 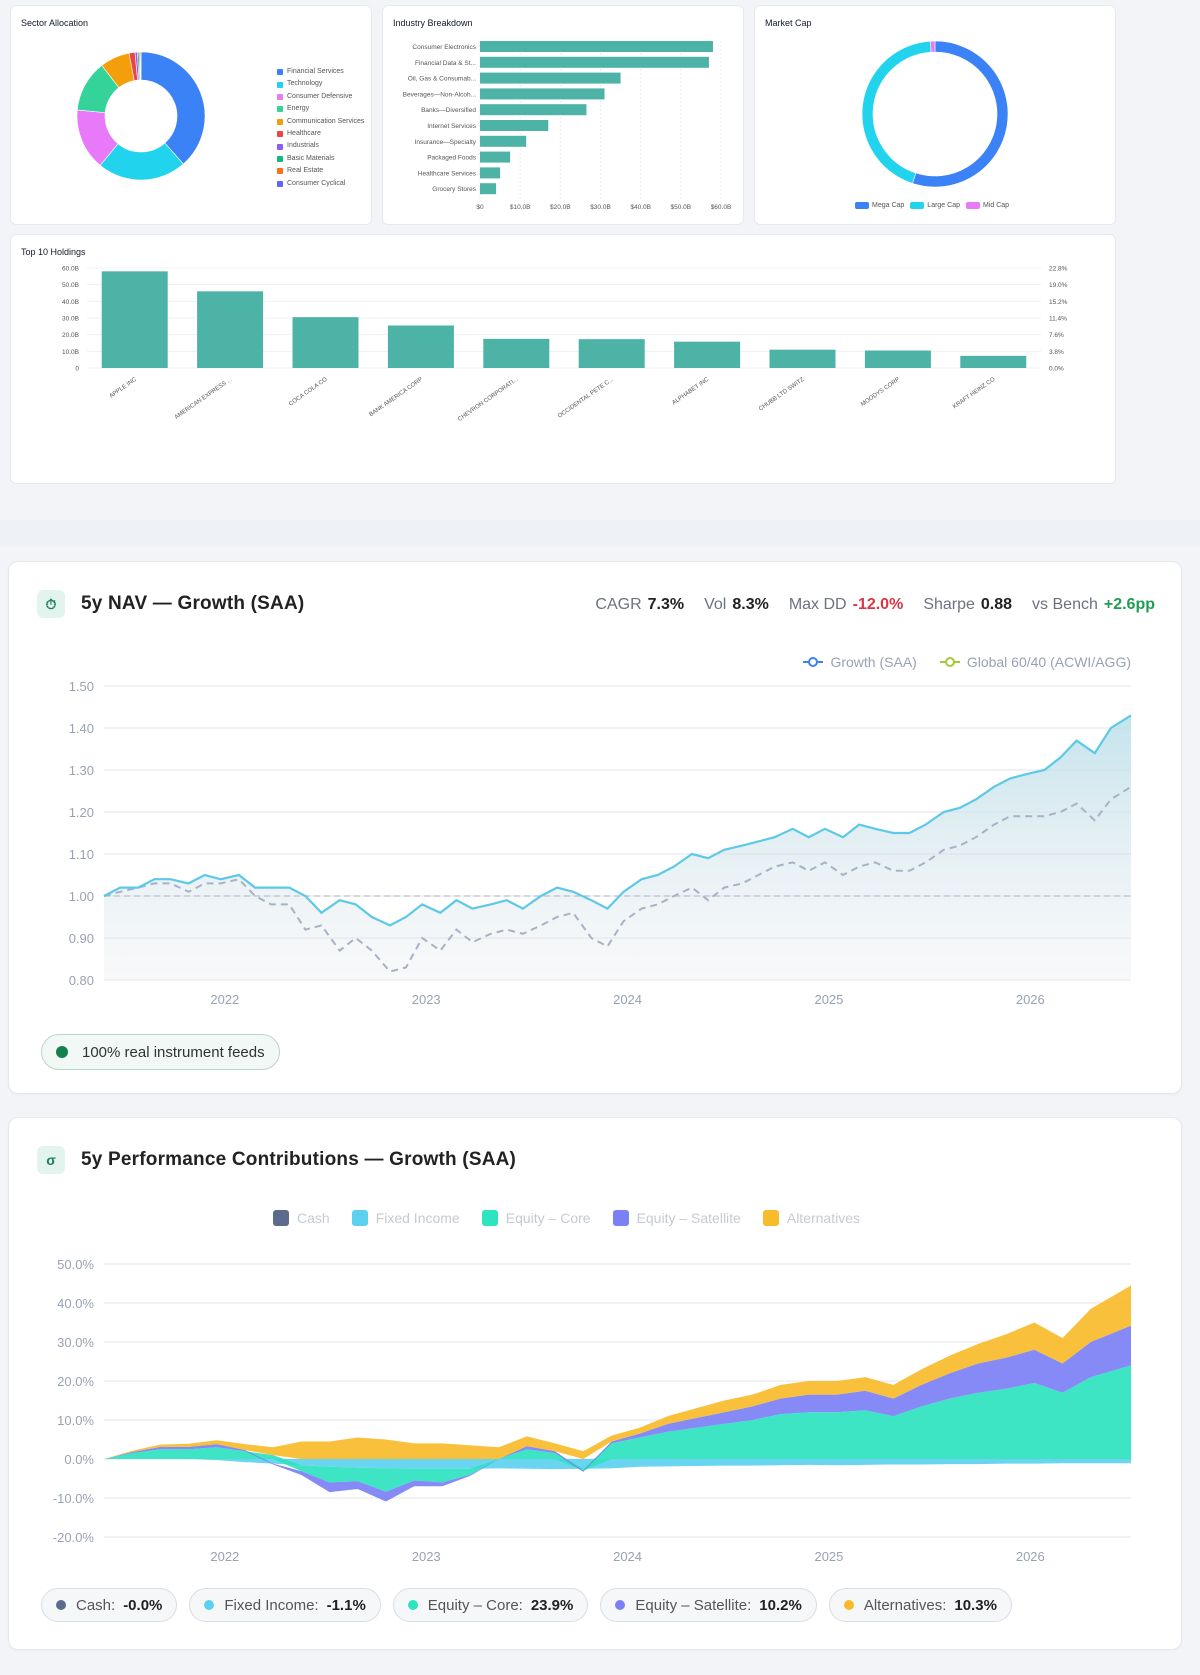 I want to click on holdings-y-tick: 60.0B, so click(x=70, y=269).